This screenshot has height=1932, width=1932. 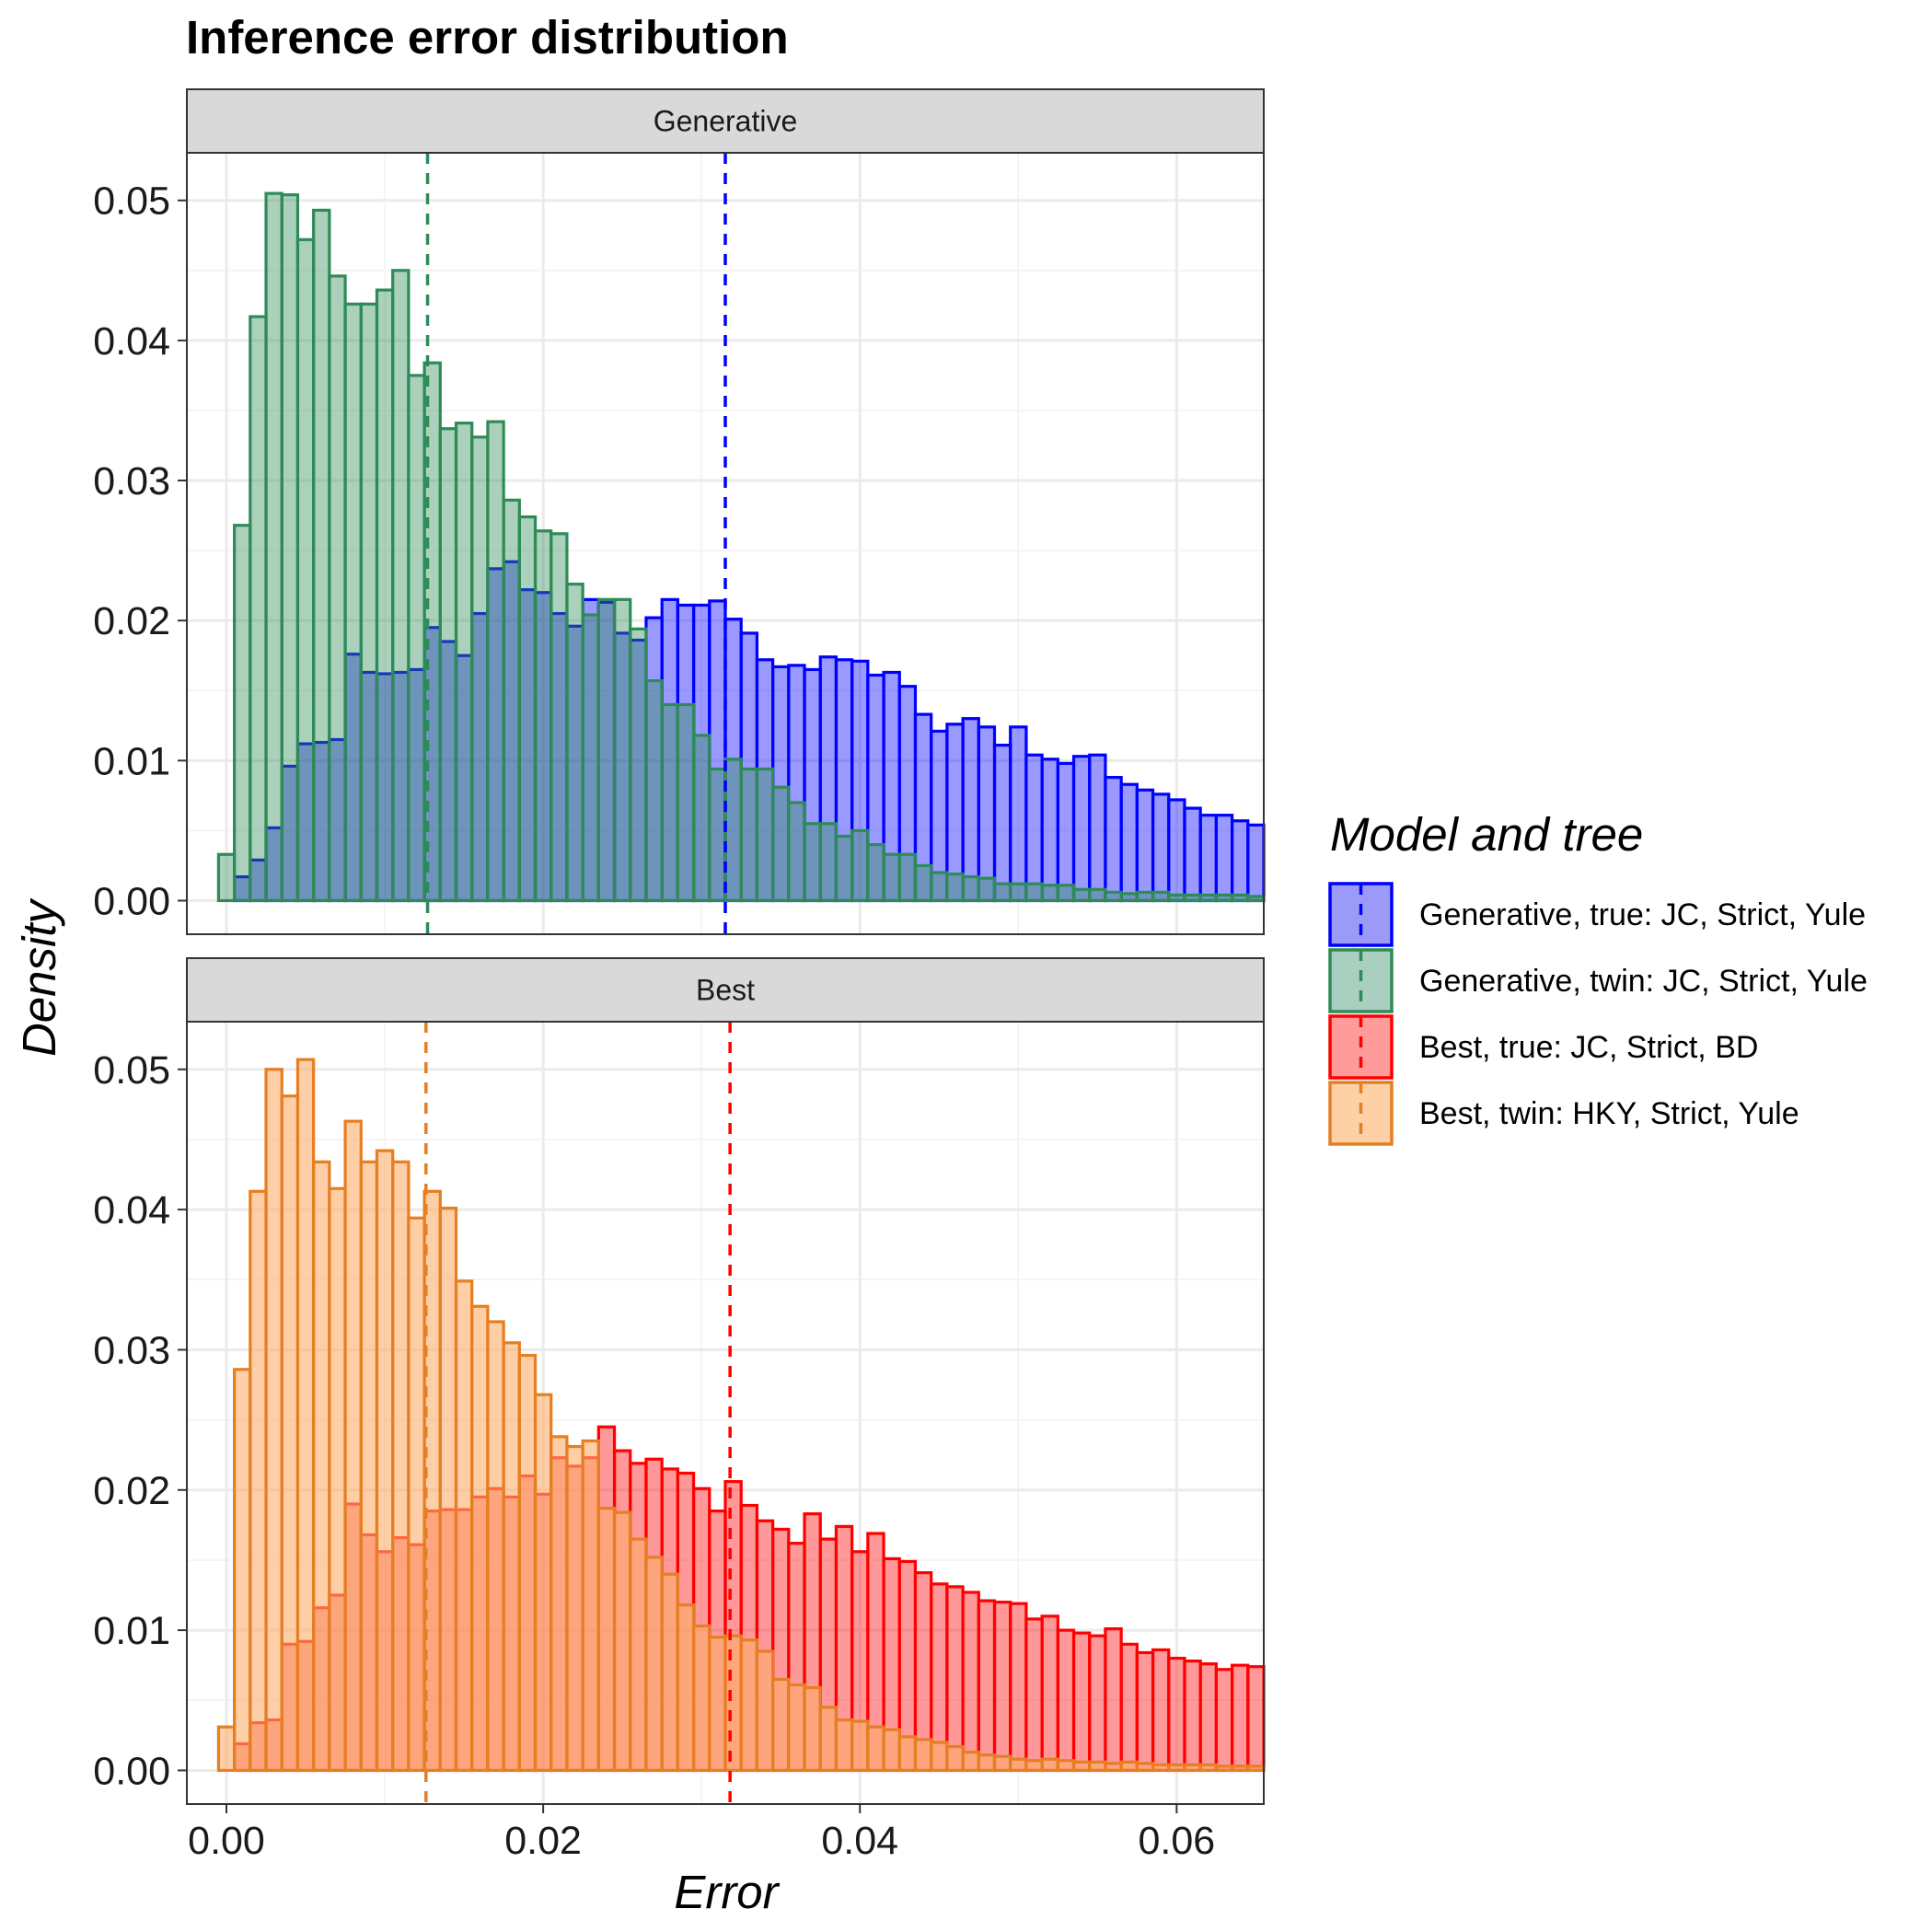 What do you see at coordinates (227, 1841) in the screenshot?
I see `x-tick-label: 0.00` at bounding box center [227, 1841].